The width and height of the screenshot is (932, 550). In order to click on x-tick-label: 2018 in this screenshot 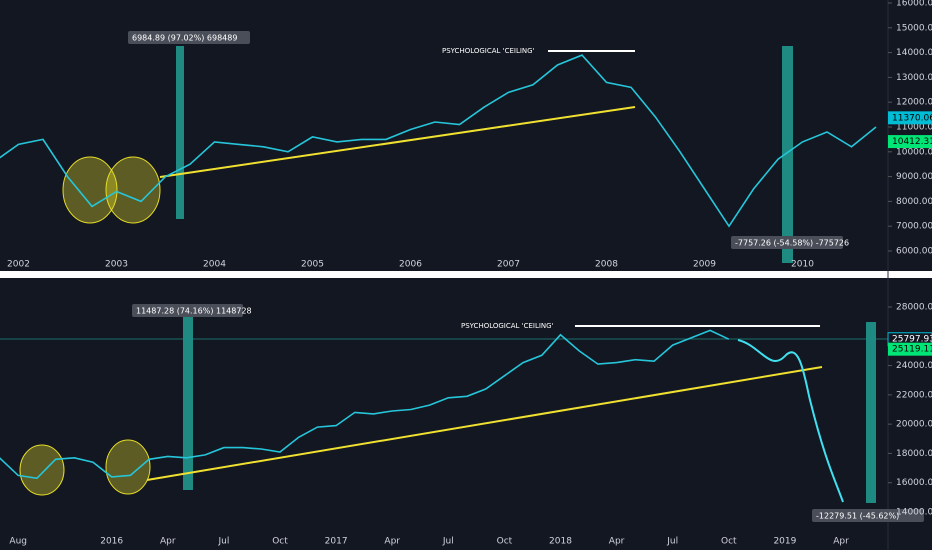, I will do `click(560, 542)`.